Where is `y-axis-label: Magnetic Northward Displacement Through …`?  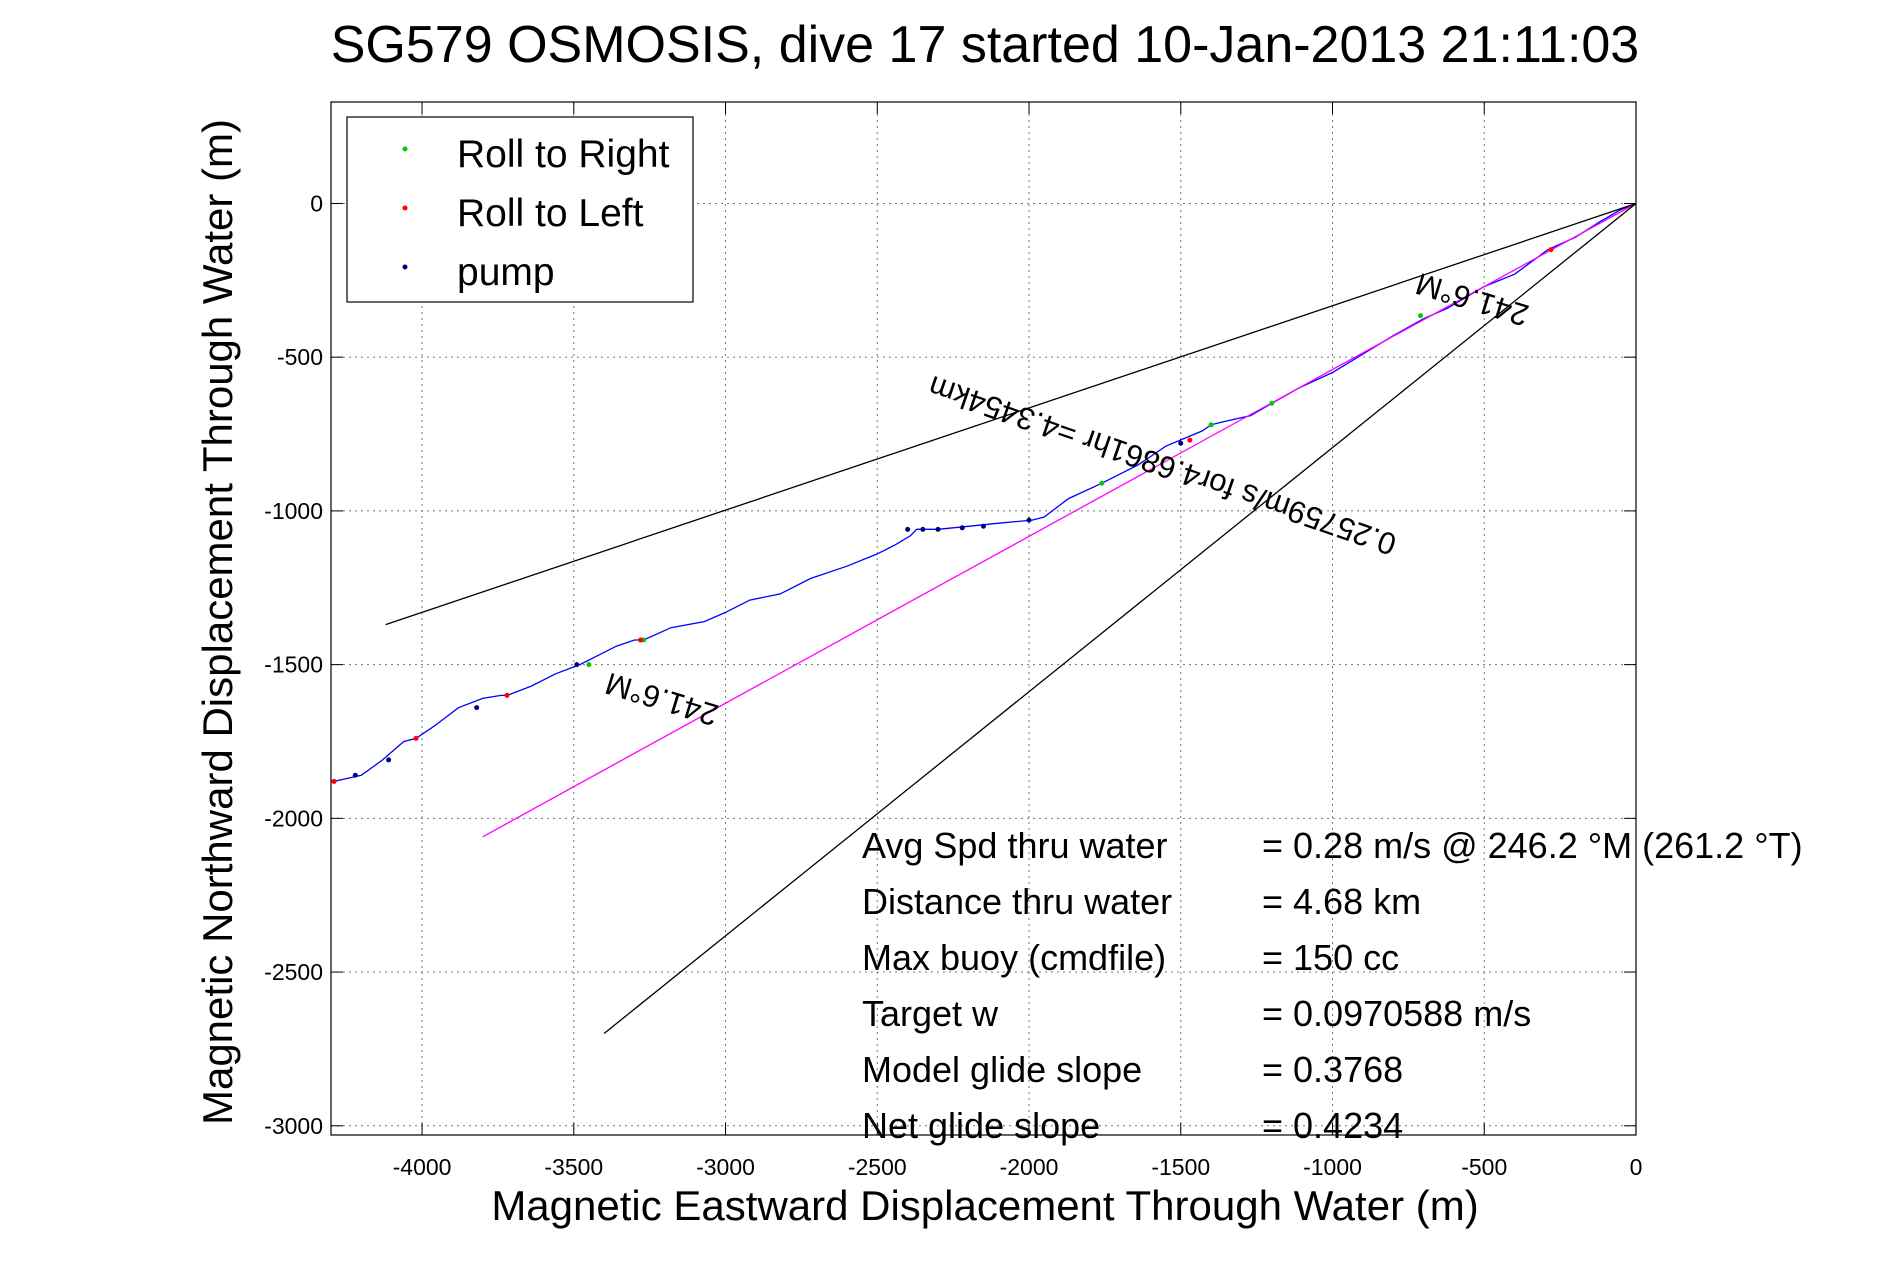 y-axis-label: Magnetic Northward Displacement Through … is located at coordinates (217, 622).